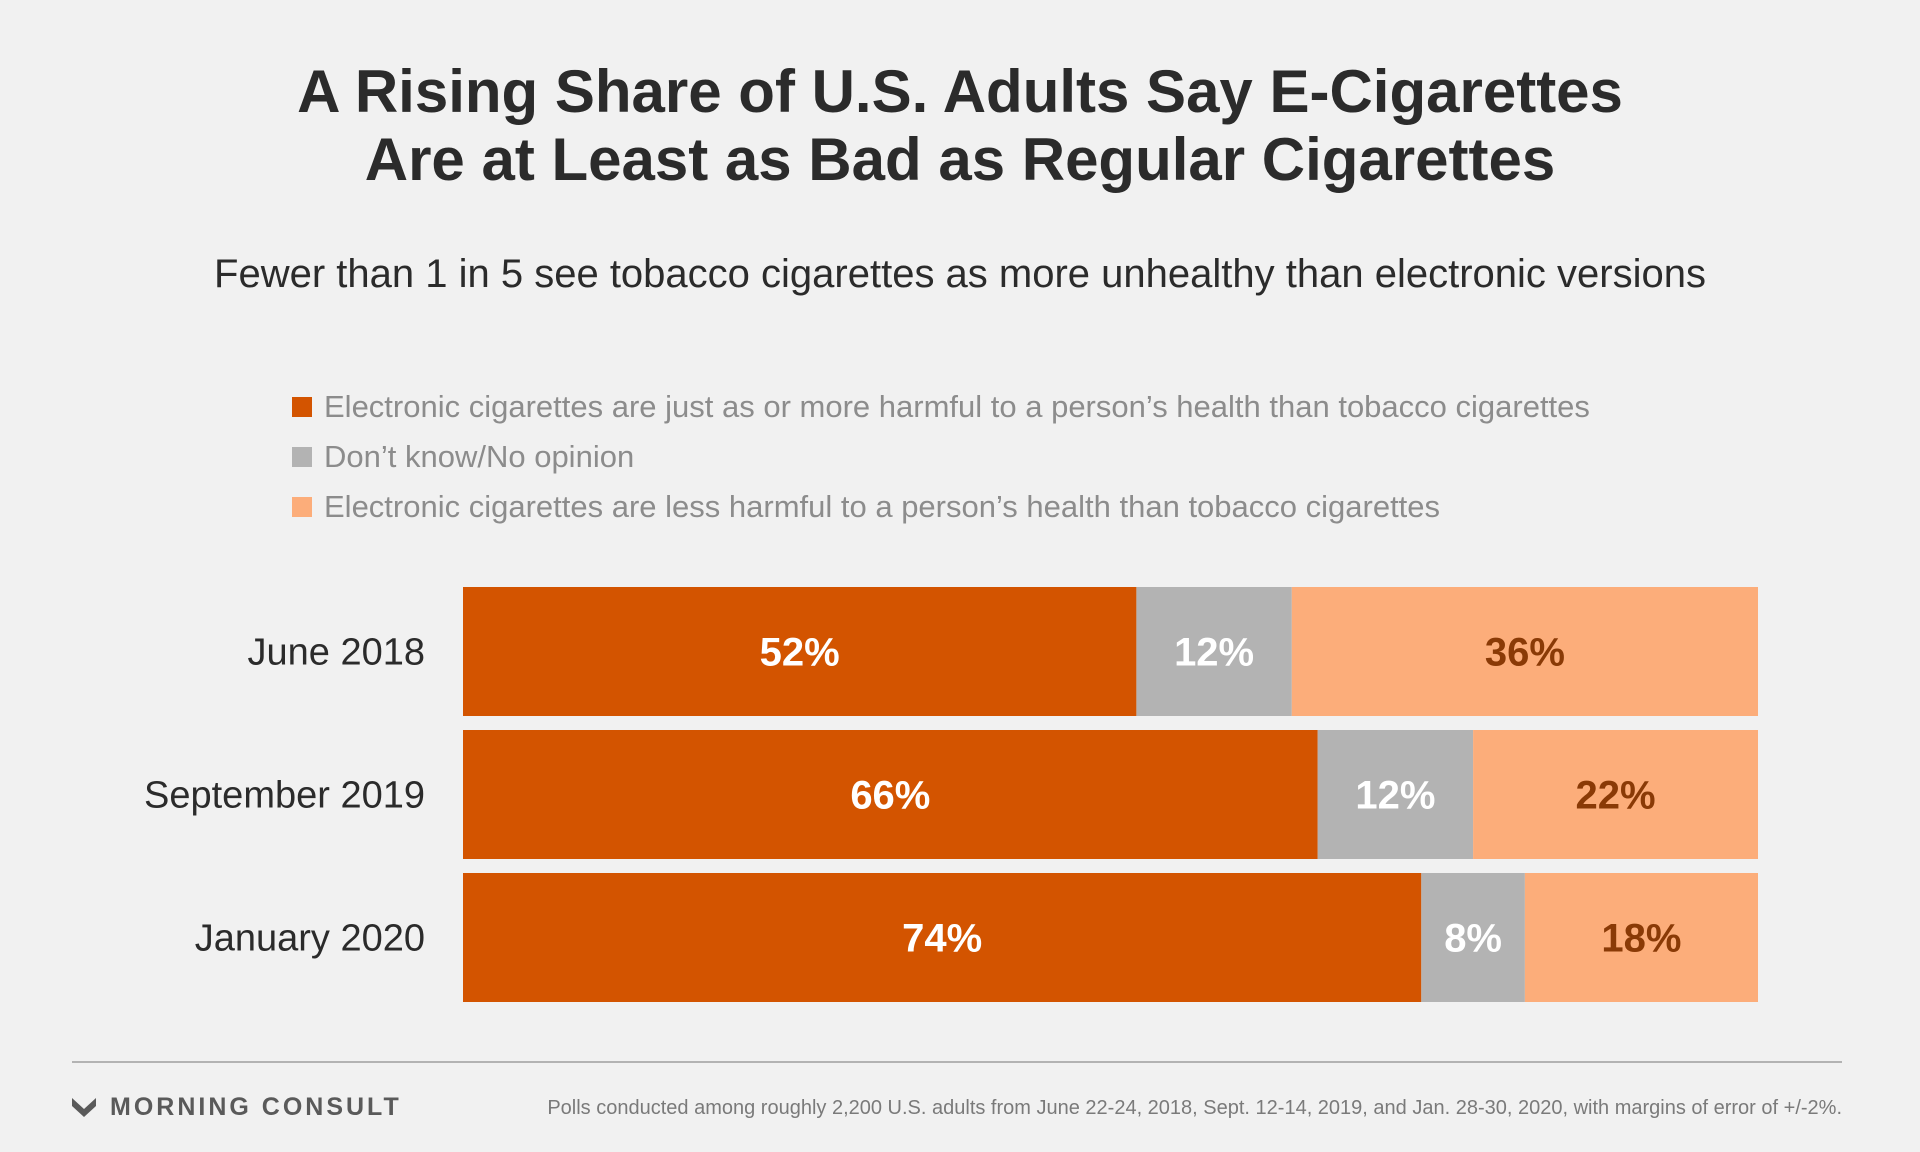 This screenshot has width=1920, height=1152. I want to click on category-label: June 2018, so click(337, 653).